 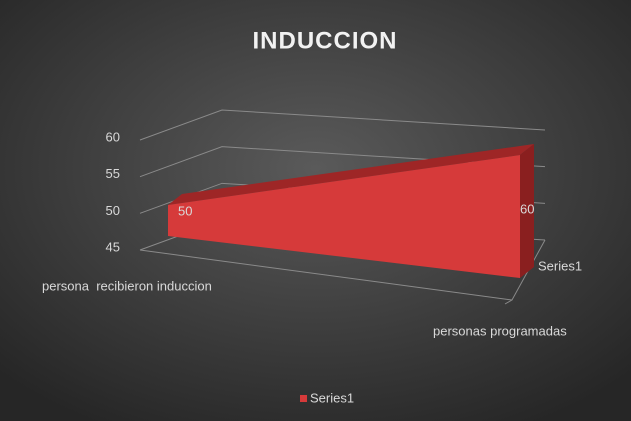 I want to click on x-tick-label: persona recibieron induccion, so click(x=127, y=285).